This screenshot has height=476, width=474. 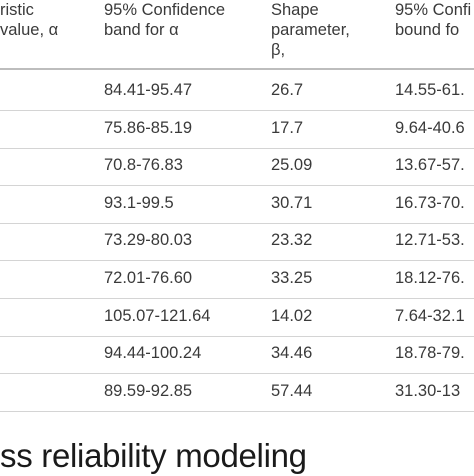 What do you see at coordinates (165, 10) in the screenshot?
I see `header-confidence-line1: 95% Confidence` at bounding box center [165, 10].